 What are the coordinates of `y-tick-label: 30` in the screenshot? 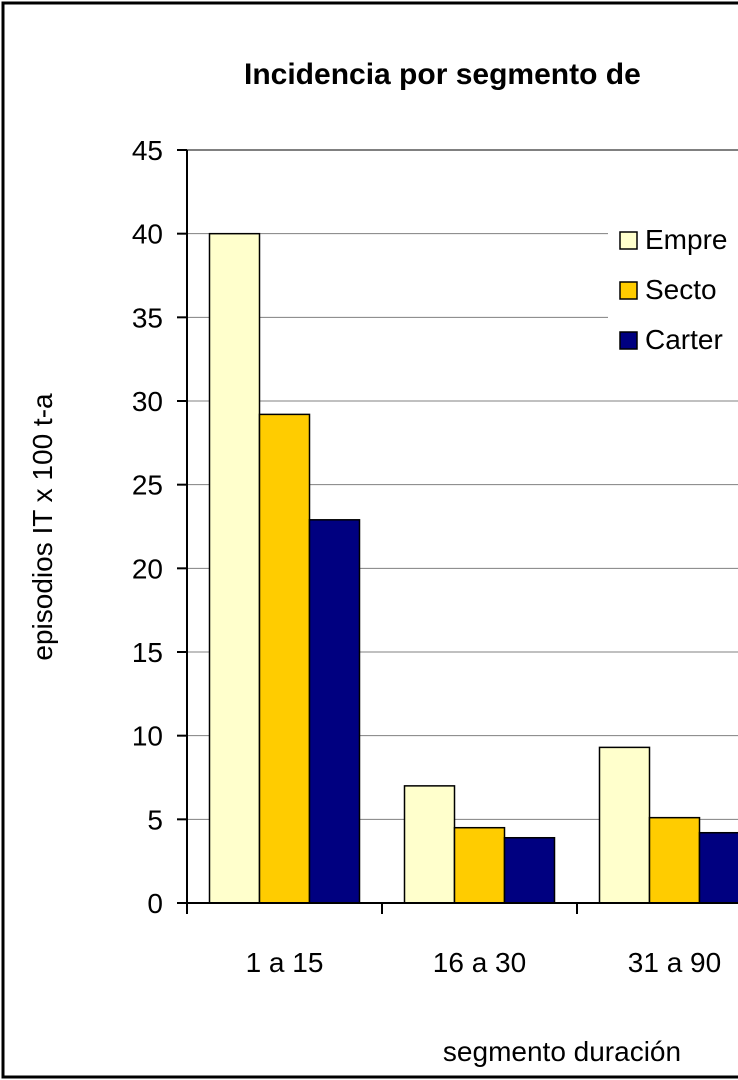 It's located at (147, 401).